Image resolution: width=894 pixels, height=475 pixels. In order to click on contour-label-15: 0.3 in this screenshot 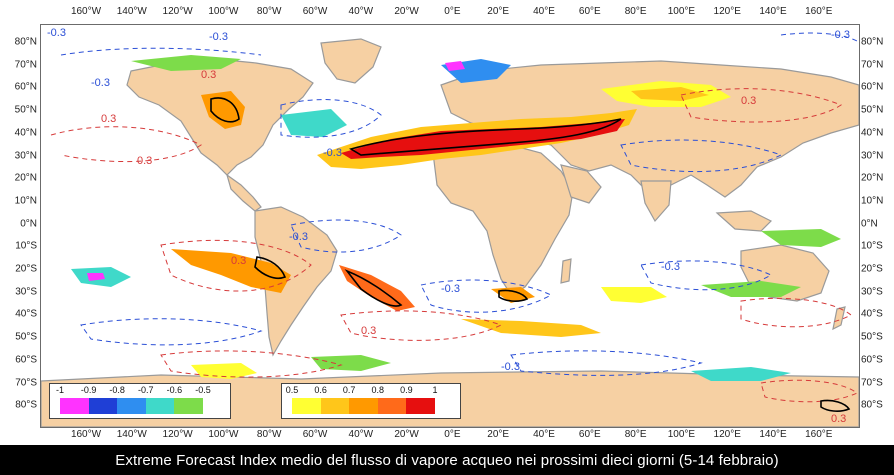, I will do `click(839, 419)`.